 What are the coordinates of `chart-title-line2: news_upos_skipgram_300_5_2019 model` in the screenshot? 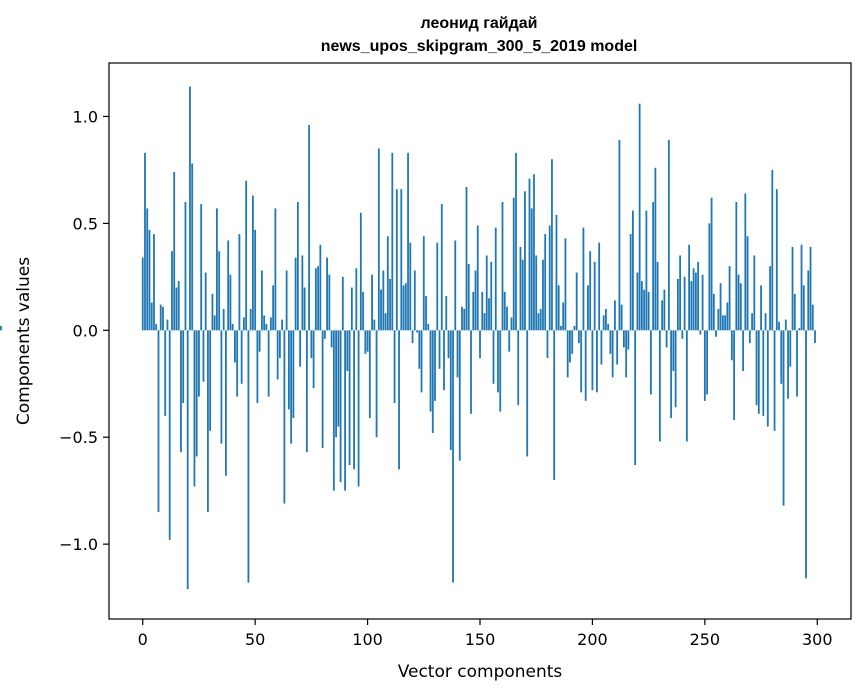 It's located at (479, 46).